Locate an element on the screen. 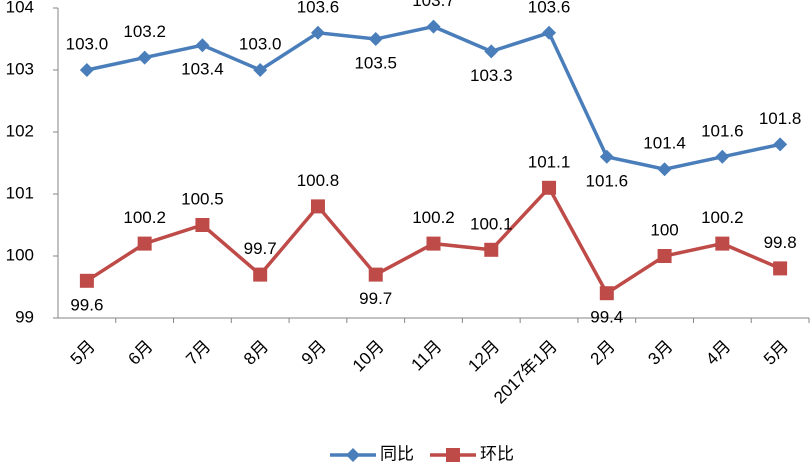 The image size is (811, 463). y-tick-label: 103 is located at coordinates (20, 68).